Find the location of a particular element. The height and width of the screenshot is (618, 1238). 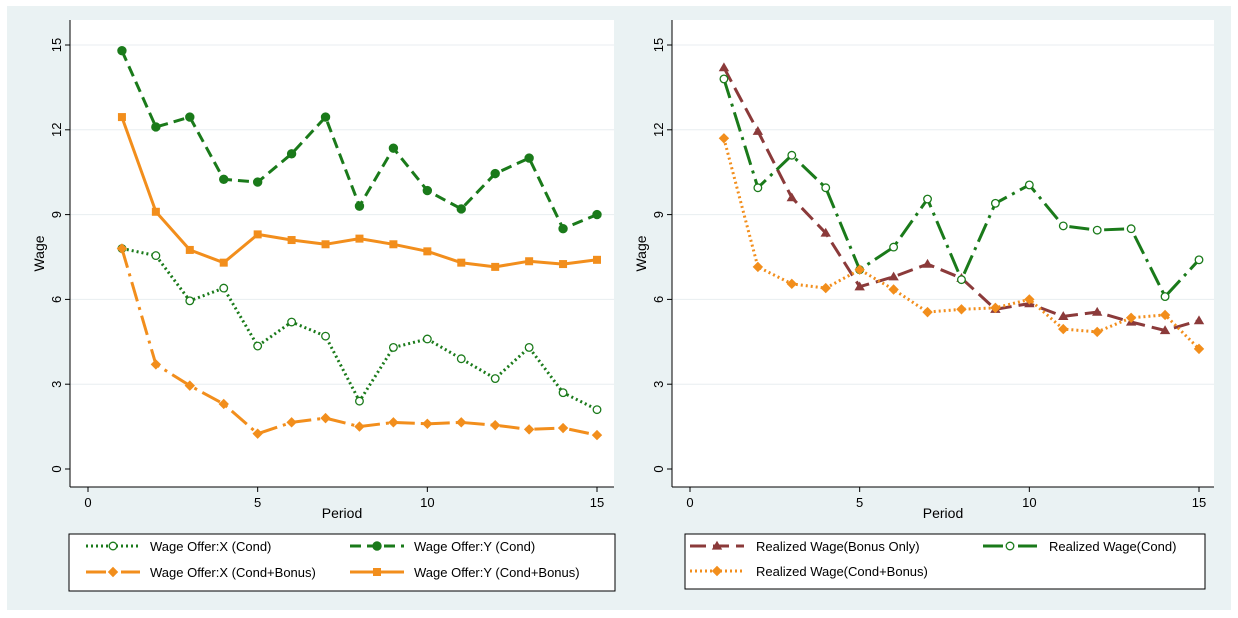

legend-label: Wage Offer:Y (Cond) is located at coordinates (474, 546).